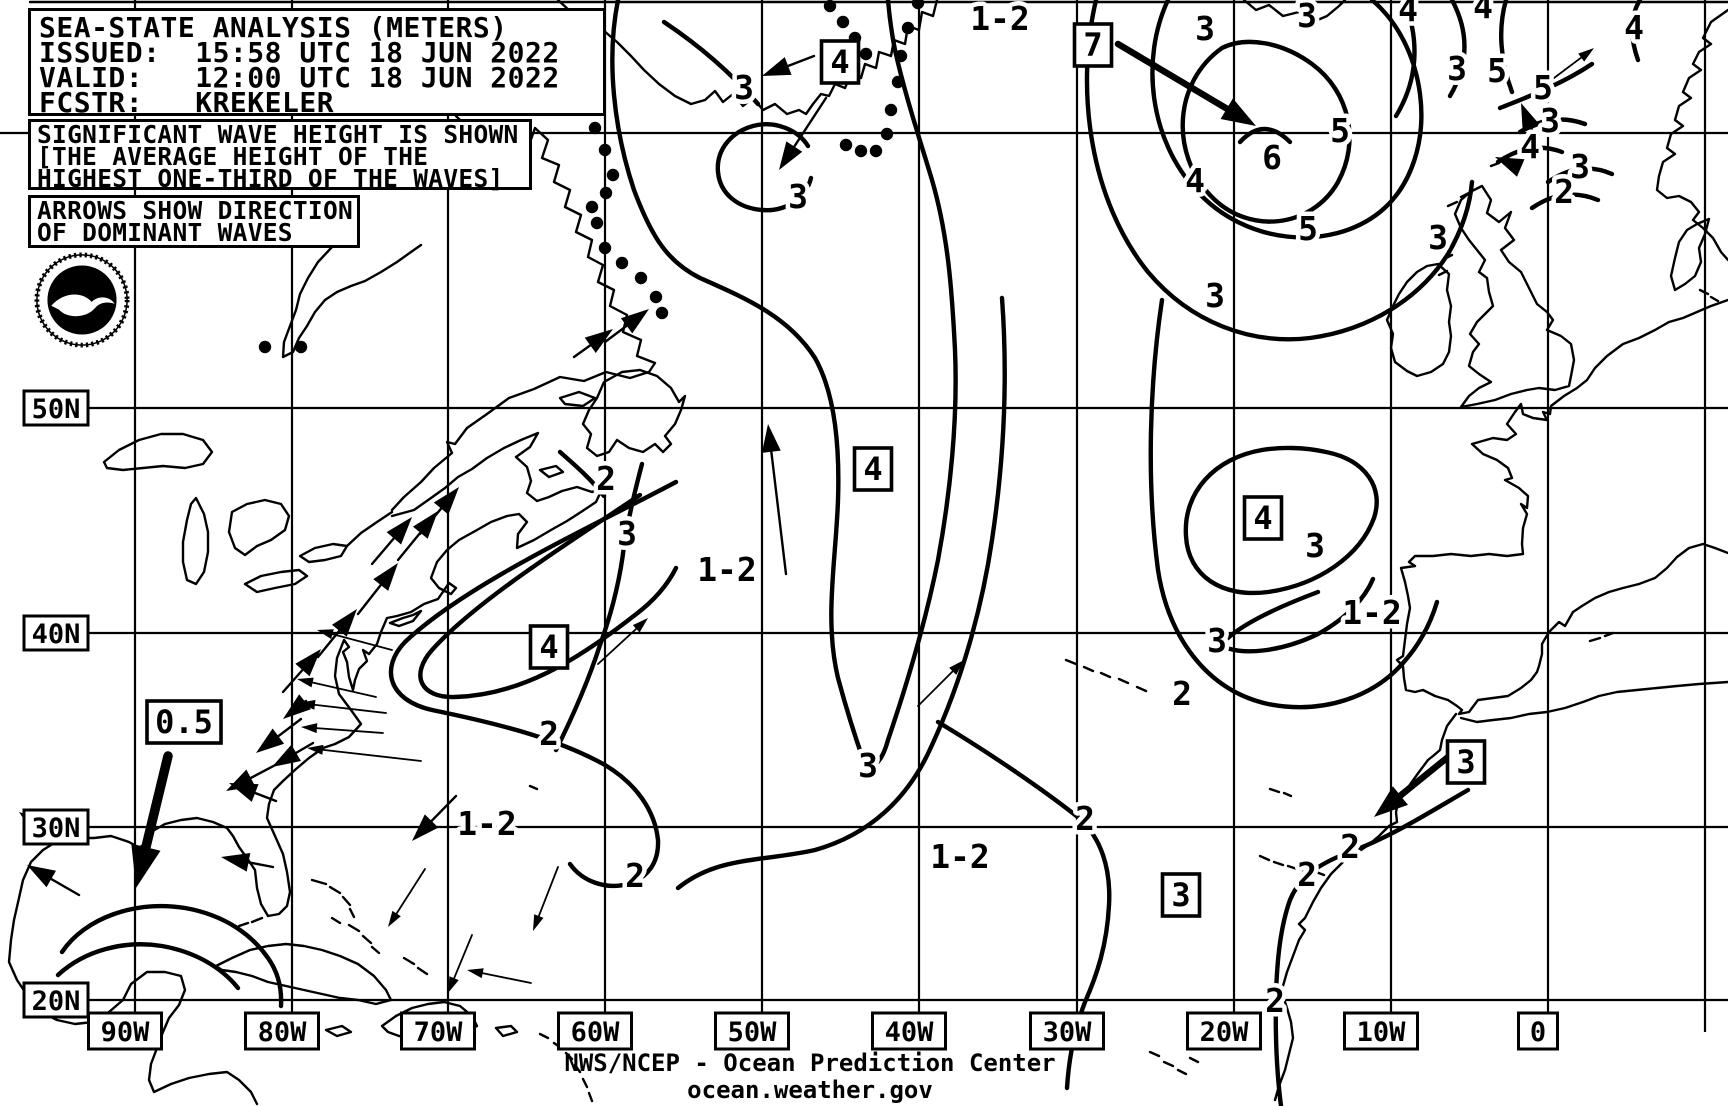 This screenshot has height=1106, width=1728. I want to click on boxed-wave-height-label: 3, so click(1180, 895).